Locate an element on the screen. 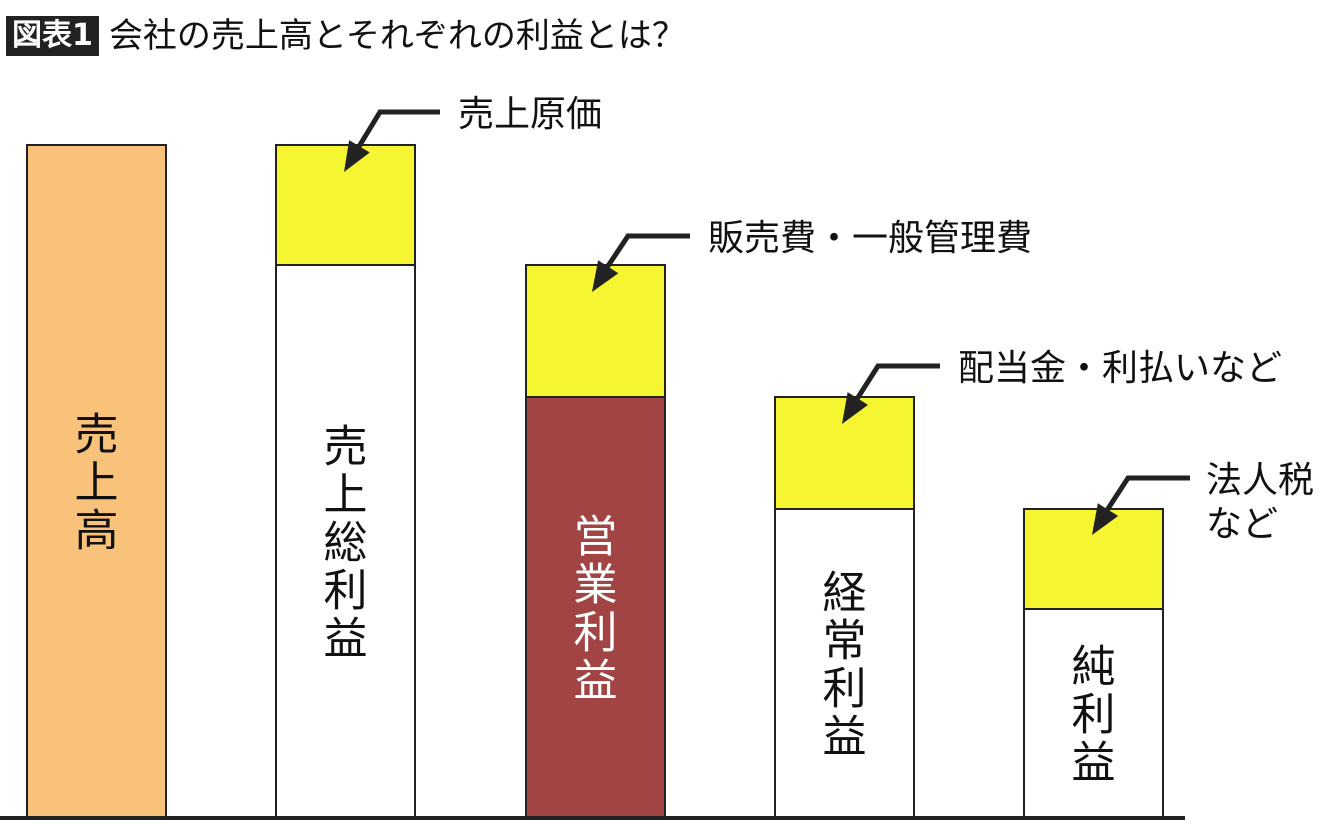  figure-title: 会社の売上高とそれぞれの利益とは？ is located at coordinates (397, 36).